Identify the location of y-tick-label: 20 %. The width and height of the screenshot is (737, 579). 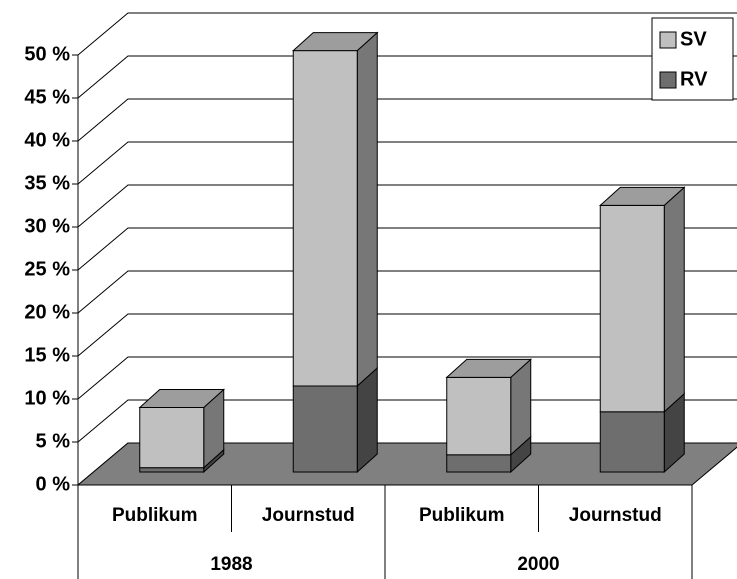
(47, 312).